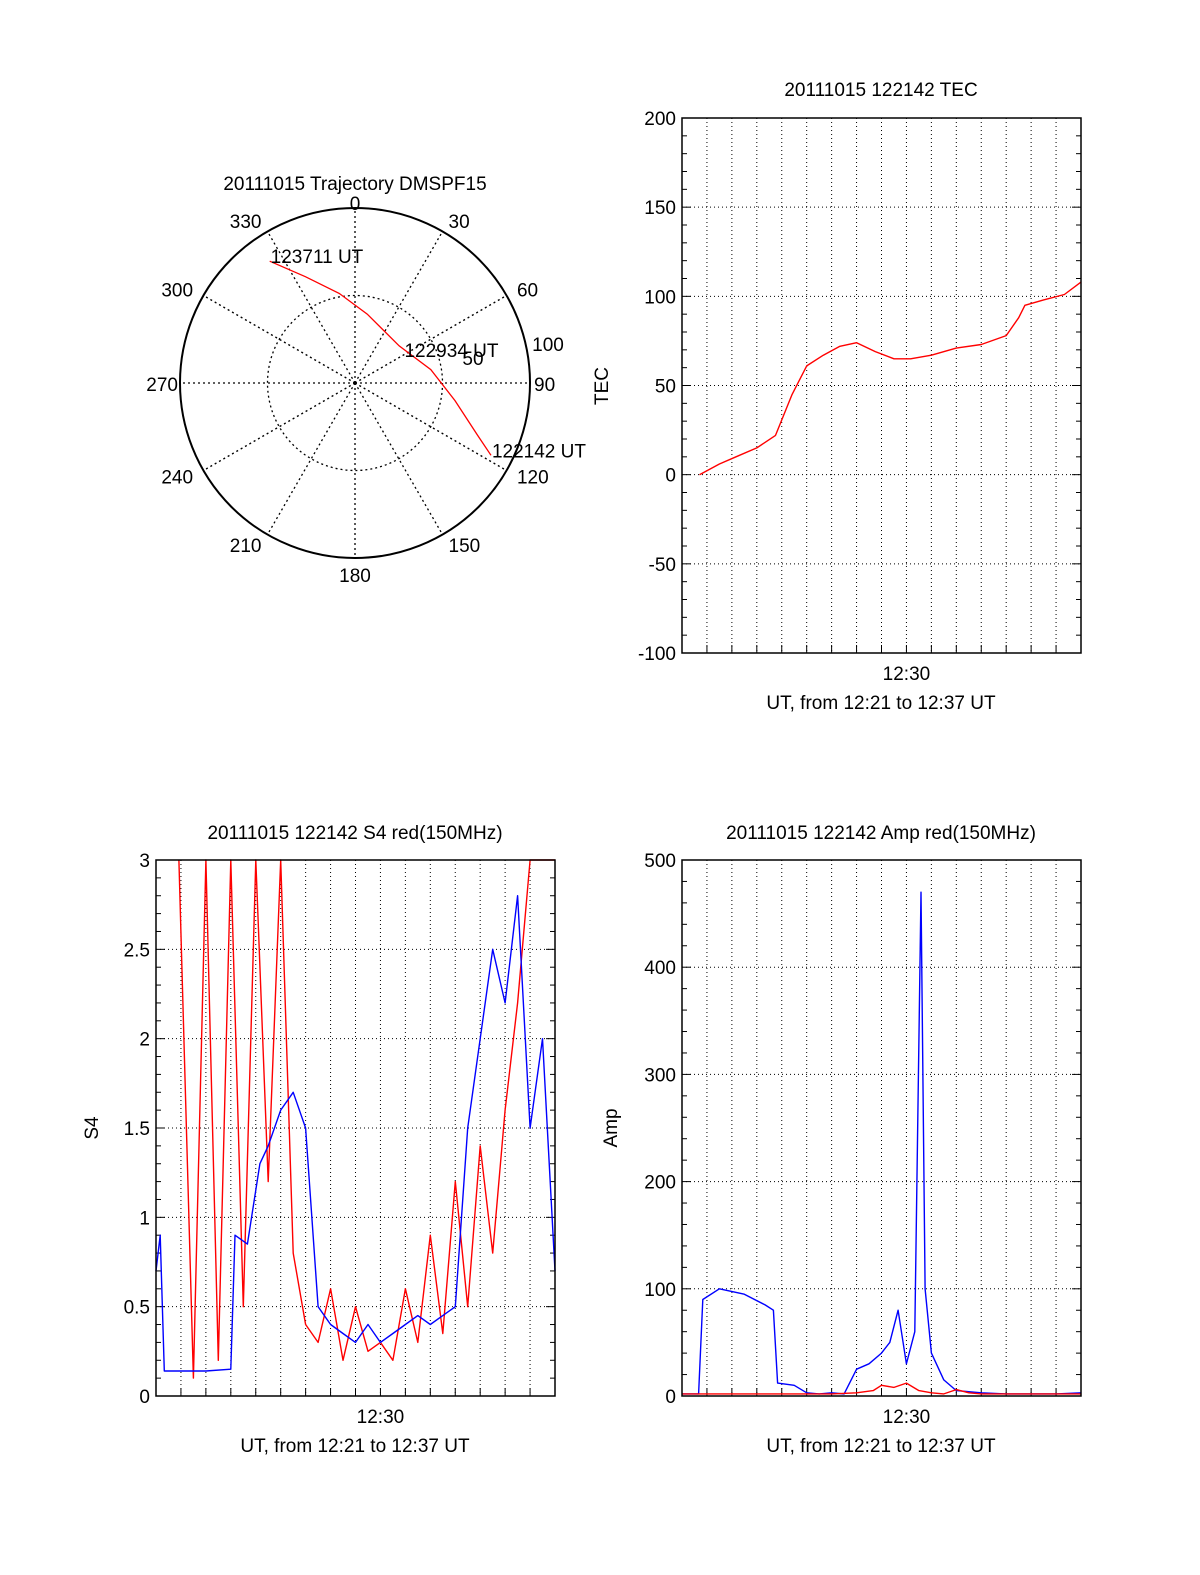 The height and width of the screenshot is (1575, 1200). What do you see at coordinates (660, 968) in the screenshot?
I see `amp-y-tick-label: 400` at bounding box center [660, 968].